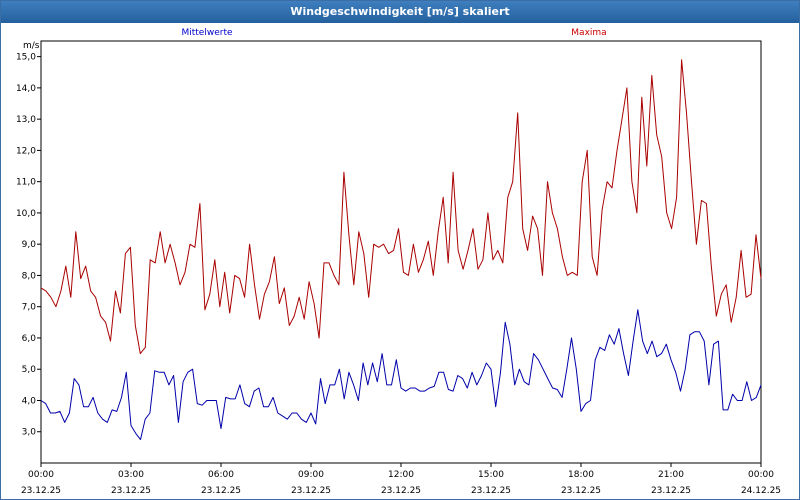 The image size is (800, 500). Describe the element at coordinates (221, 475) in the screenshot. I see `x-tick-time-label: 06:00` at that location.